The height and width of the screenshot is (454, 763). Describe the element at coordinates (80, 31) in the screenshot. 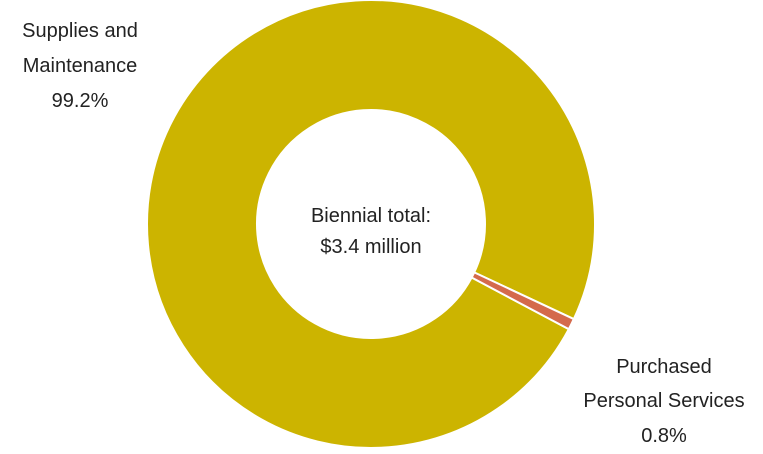

I see `slice-label-supplies-line-1: Supplies and` at that location.